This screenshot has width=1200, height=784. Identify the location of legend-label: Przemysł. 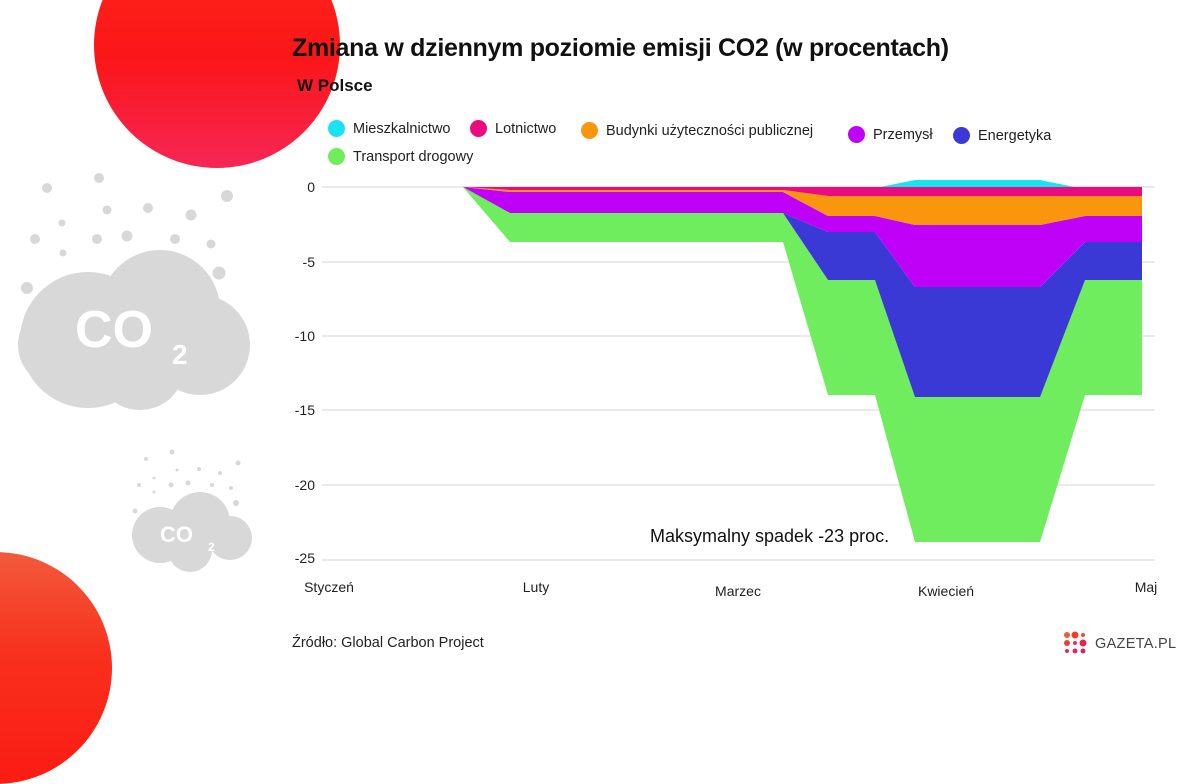
(903, 134).